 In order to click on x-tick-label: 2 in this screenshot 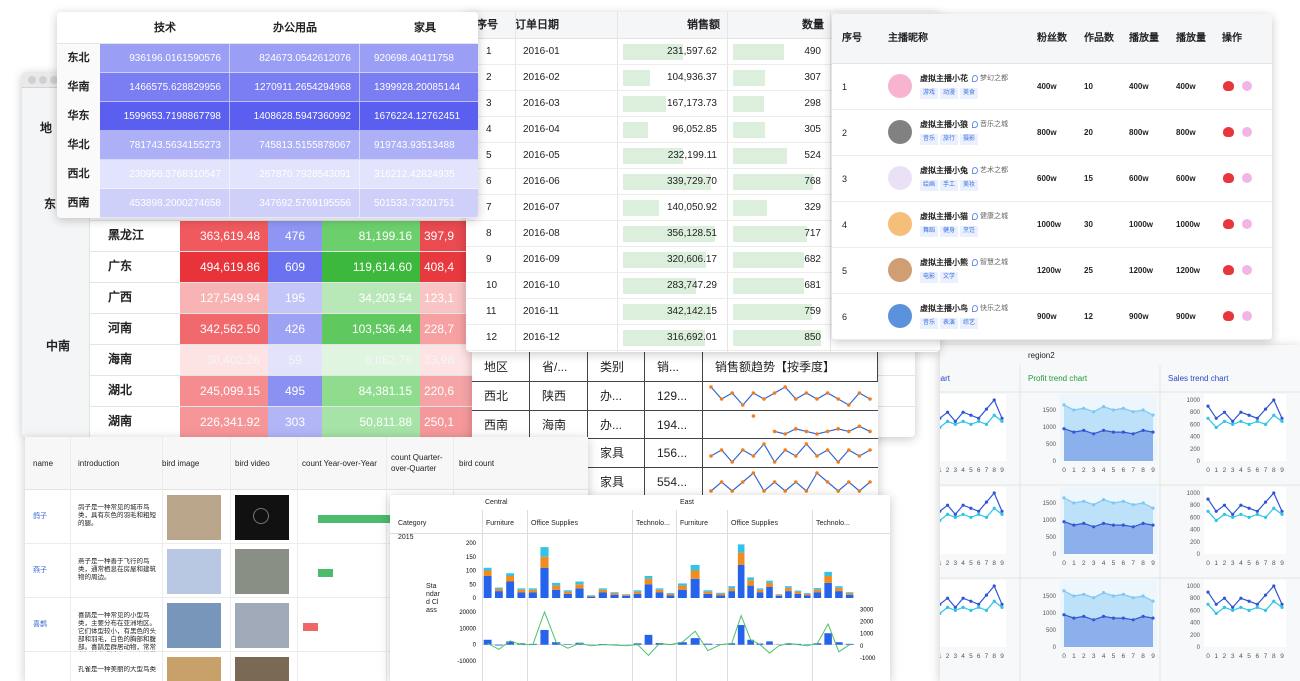, I will do `click(1084, 470)`.